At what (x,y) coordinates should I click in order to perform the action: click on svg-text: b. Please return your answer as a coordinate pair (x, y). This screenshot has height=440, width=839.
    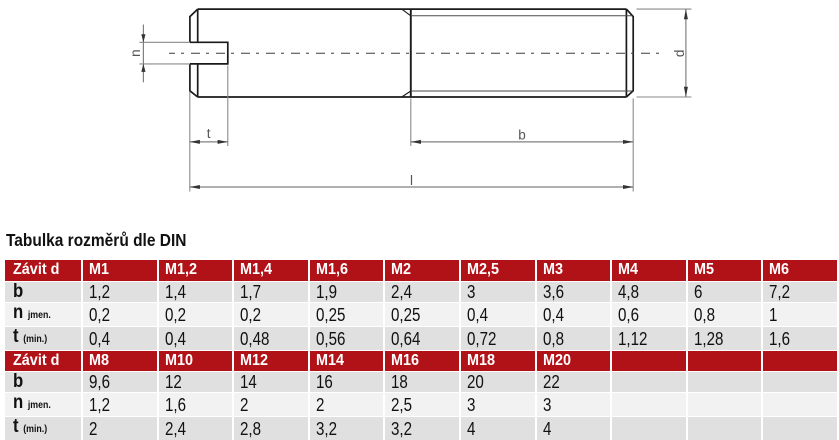
    Looking at the image, I should click on (522, 134).